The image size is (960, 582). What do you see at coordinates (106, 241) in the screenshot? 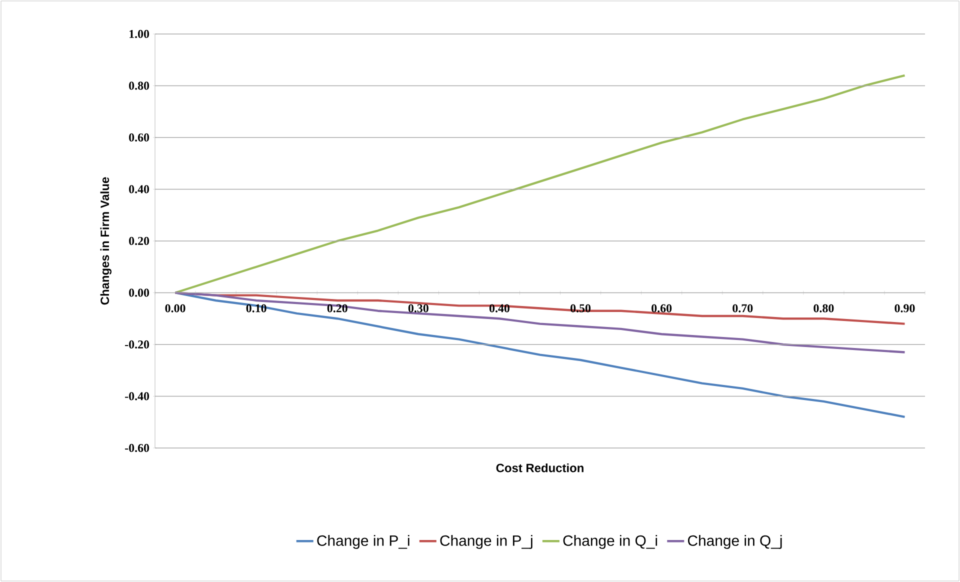
I see `y-axis-title: Changes in Firm Value` at bounding box center [106, 241].